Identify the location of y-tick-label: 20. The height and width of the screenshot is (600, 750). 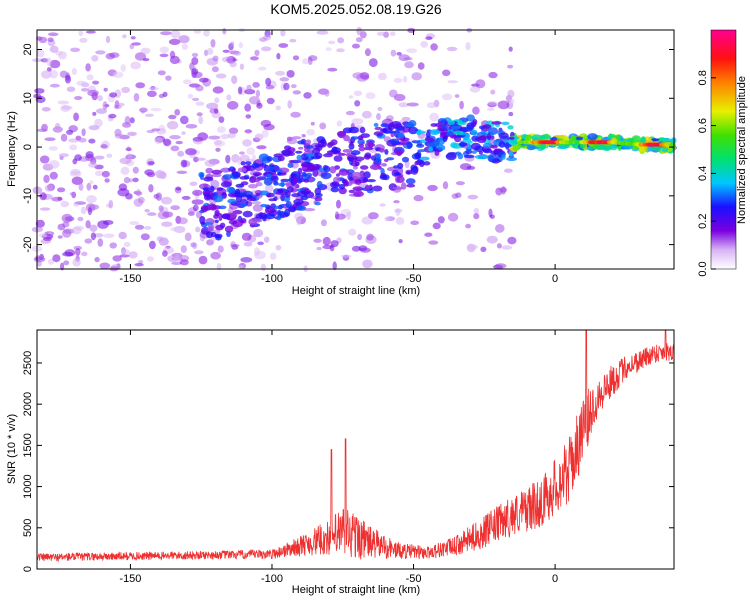
(28, 49).